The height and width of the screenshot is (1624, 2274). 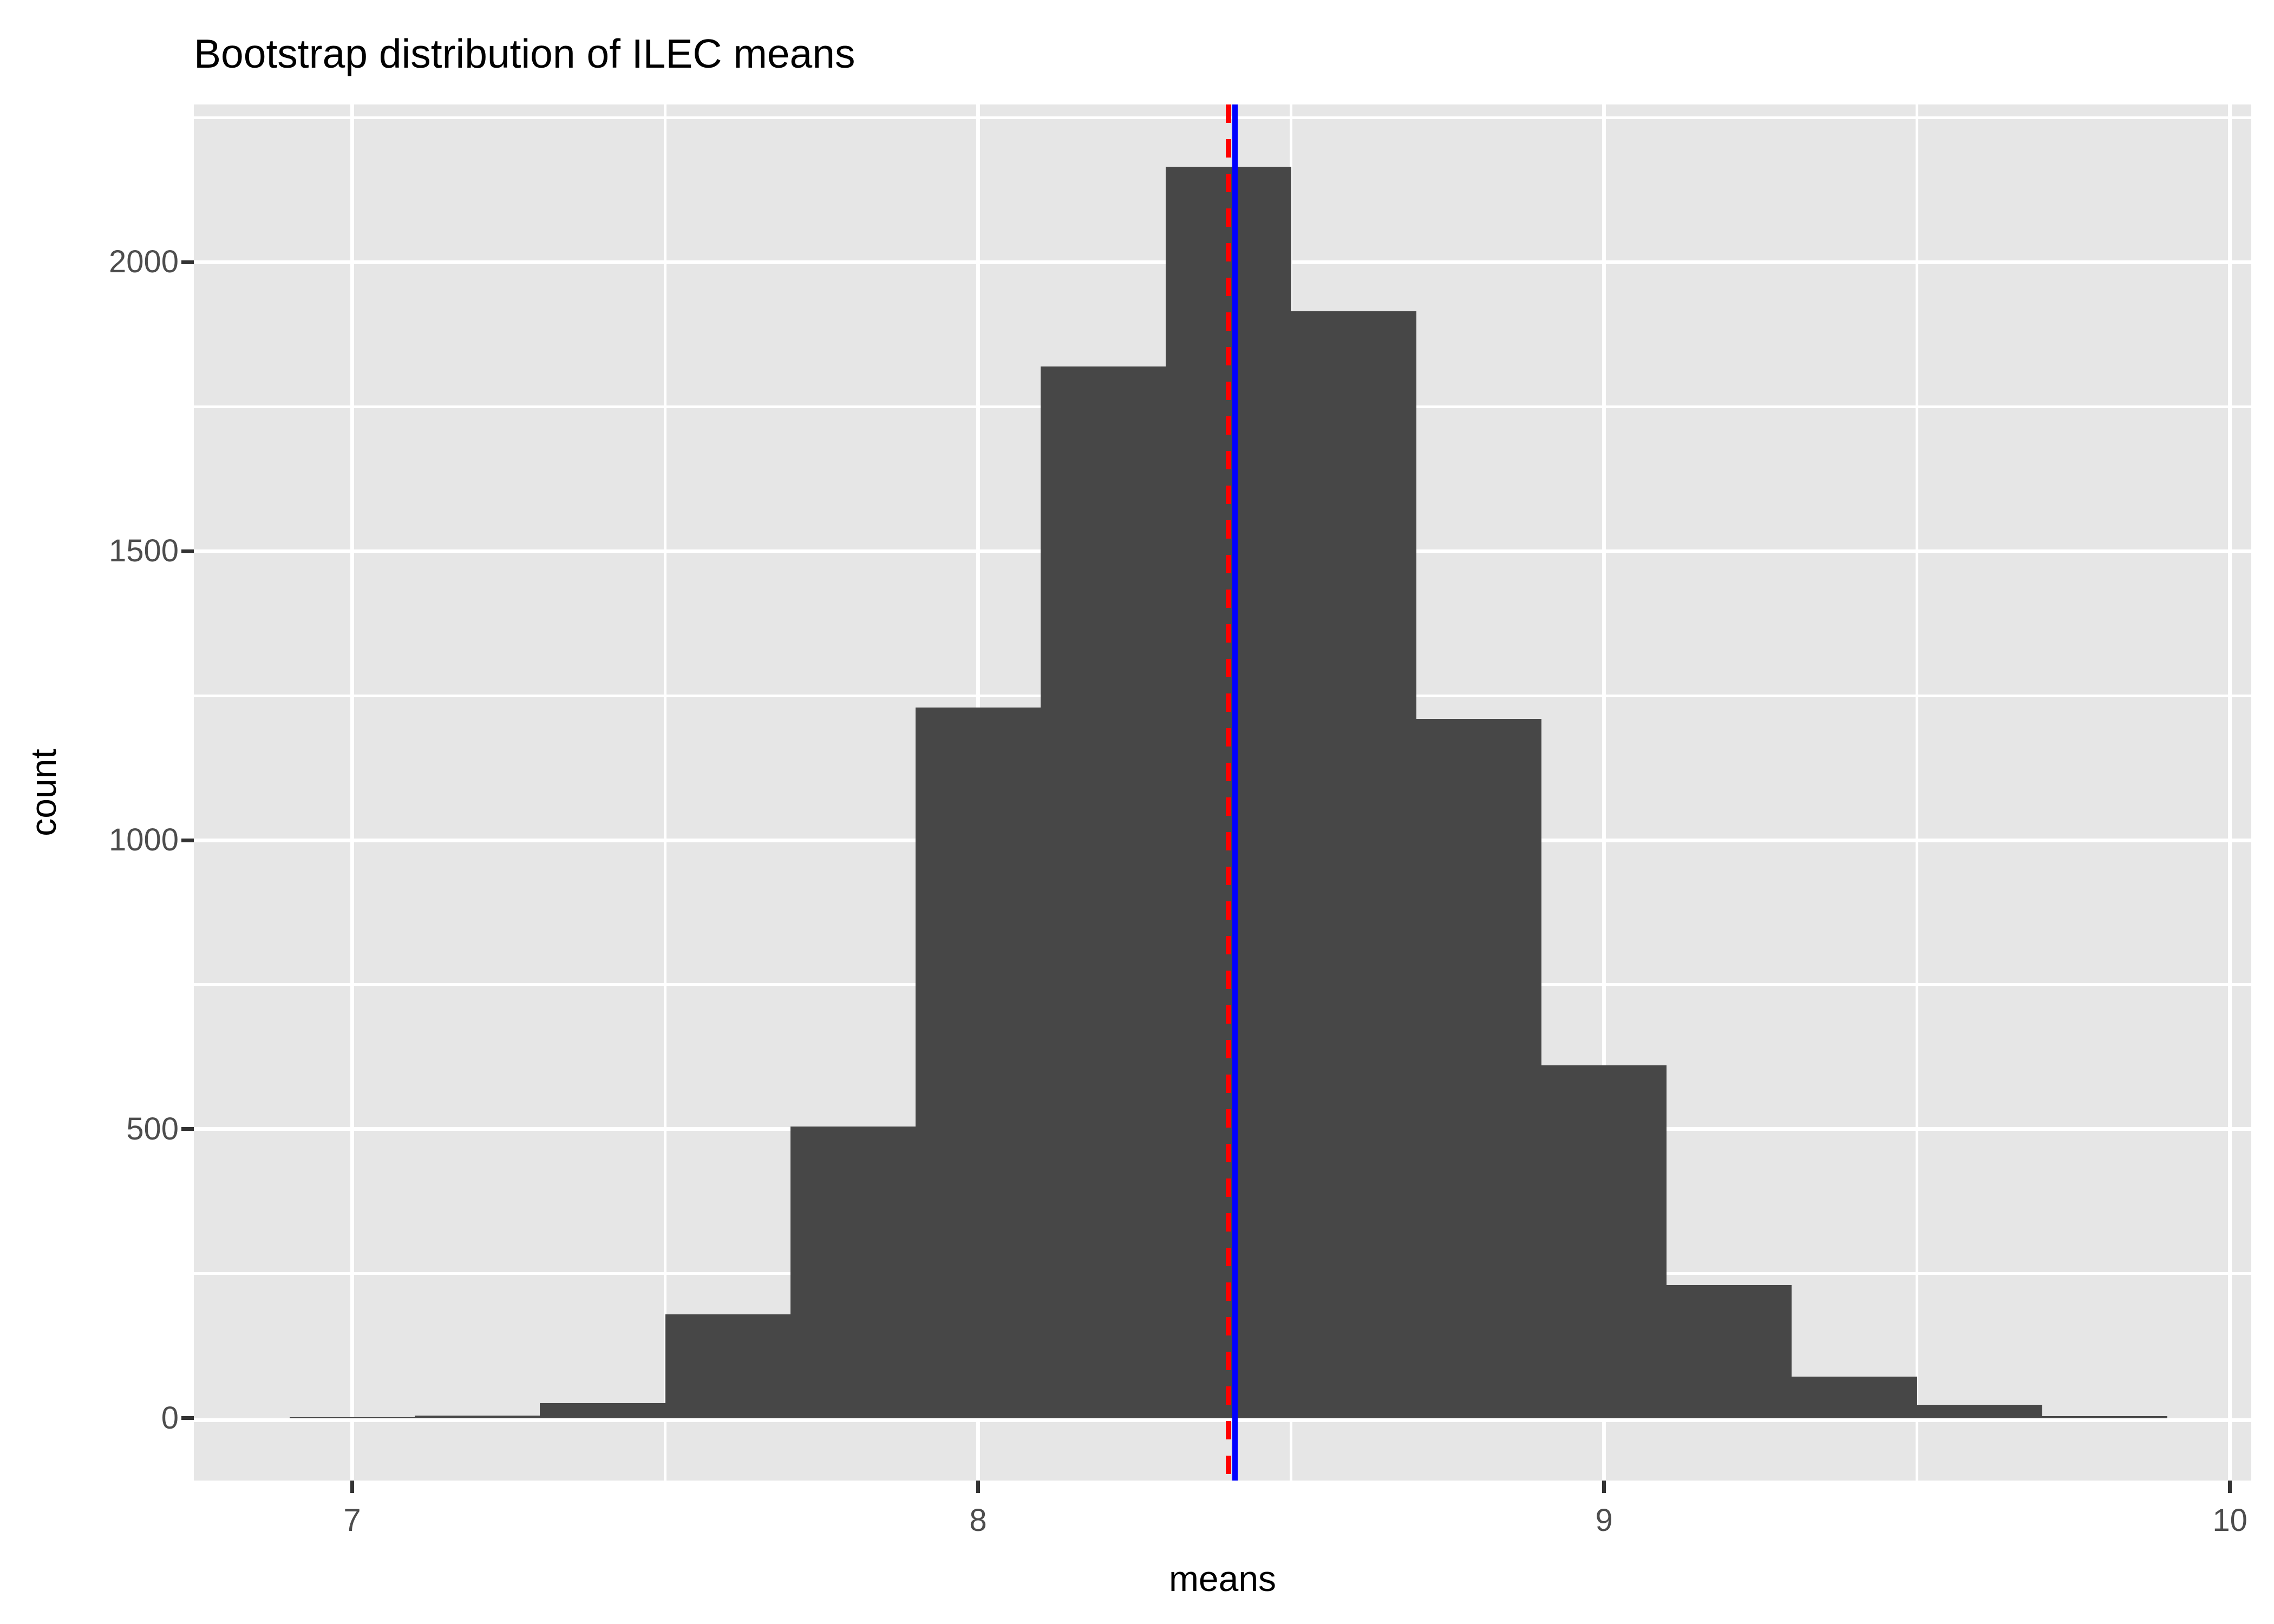 I want to click on y-tick-label: 1500, so click(x=144, y=551).